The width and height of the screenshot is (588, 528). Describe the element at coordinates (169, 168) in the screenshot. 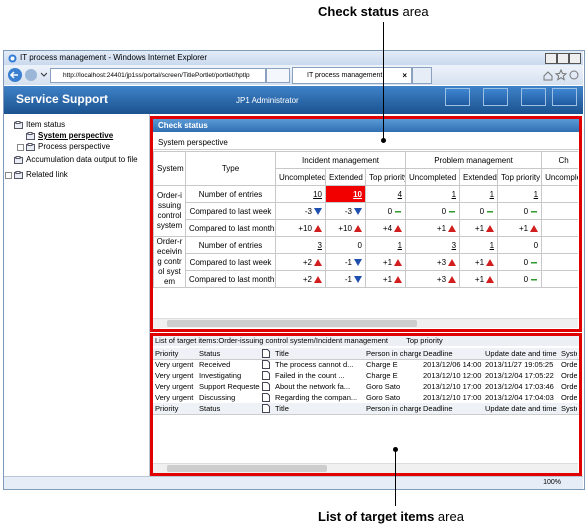

I see `col-header: System` at that location.